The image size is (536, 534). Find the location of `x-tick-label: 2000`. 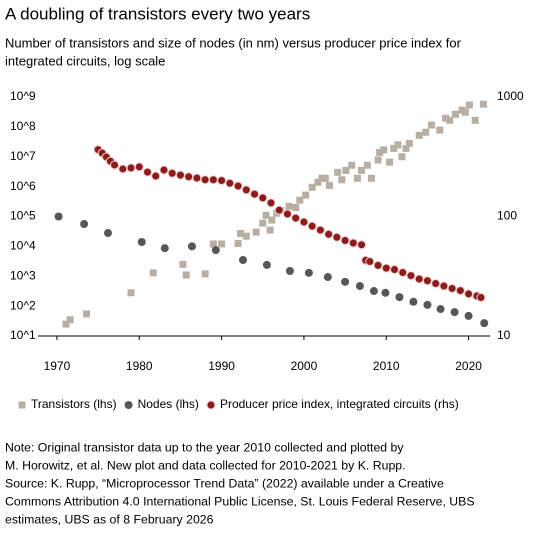

x-tick-label: 2000 is located at coordinates (304, 366).